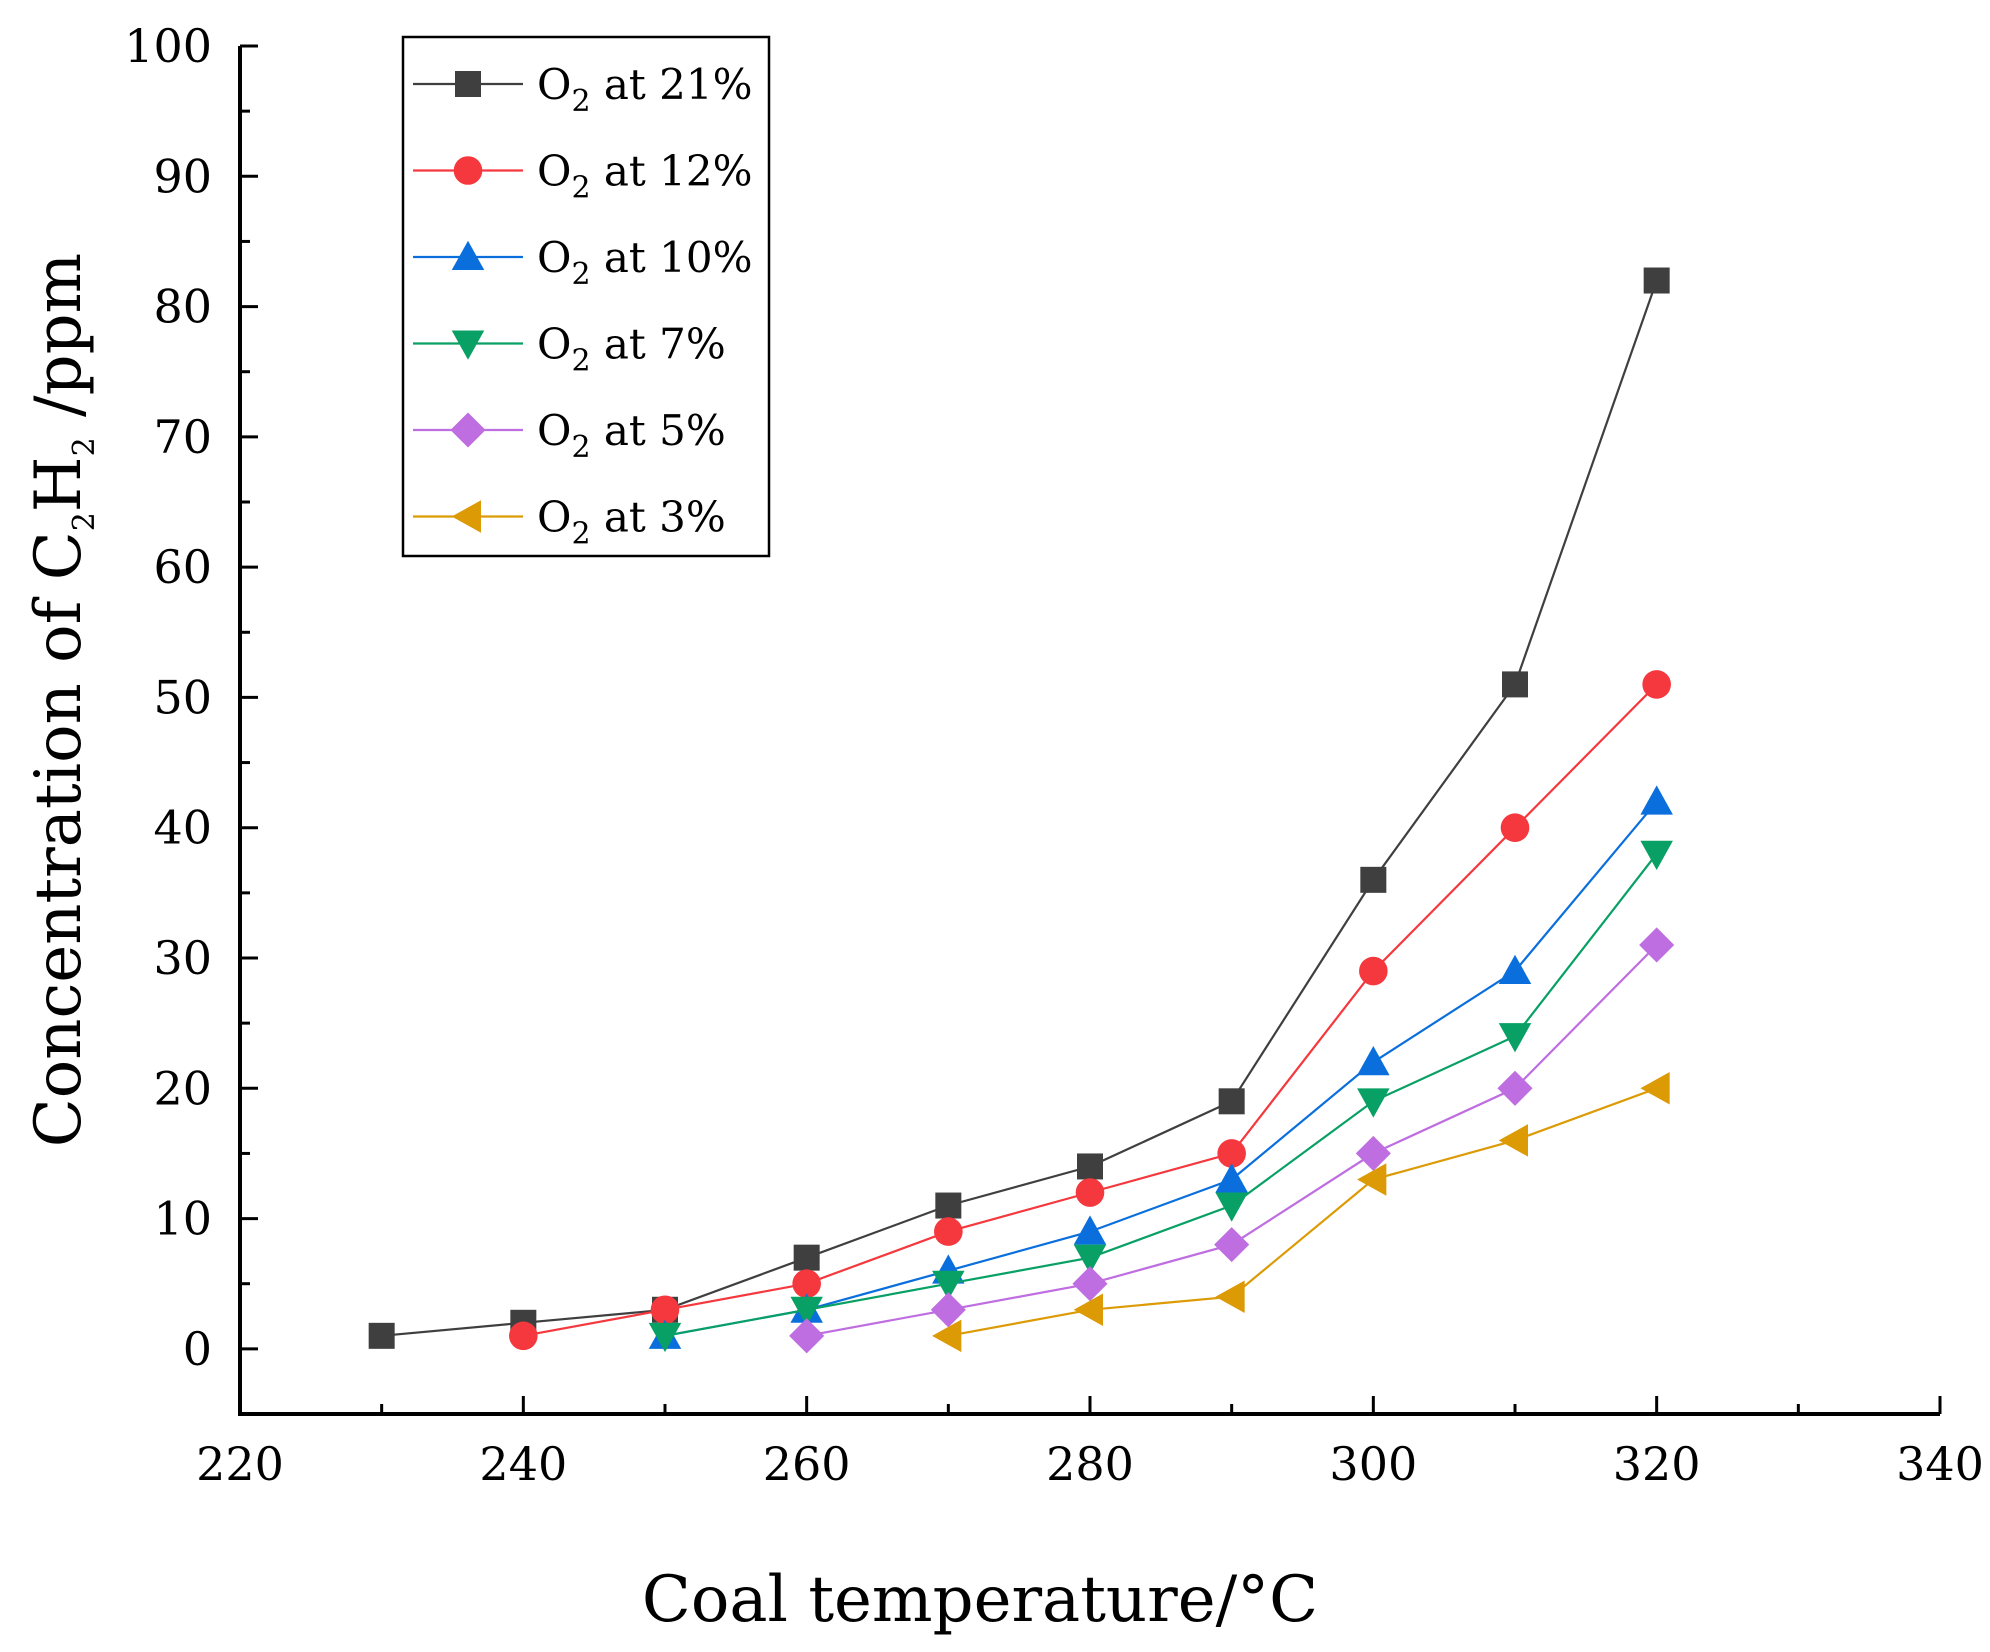 Image resolution: width=1990 pixels, height=1652 pixels. Describe the element at coordinates (182, 828) in the screenshot. I see `y-tick-label: 40` at that location.